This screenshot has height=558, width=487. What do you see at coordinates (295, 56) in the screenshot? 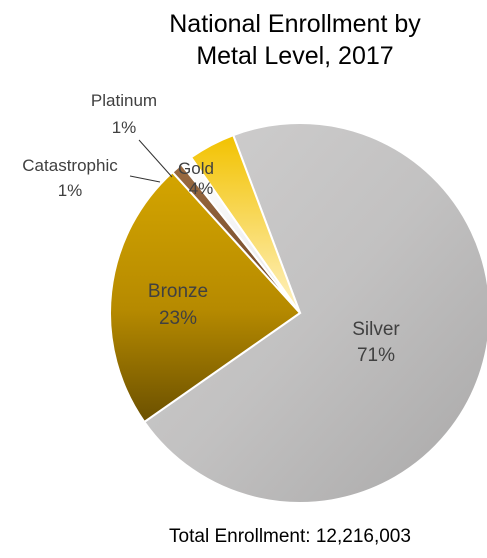
I see `chart-title-line-2: Metal Level, 2017` at bounding box center [295, 56].